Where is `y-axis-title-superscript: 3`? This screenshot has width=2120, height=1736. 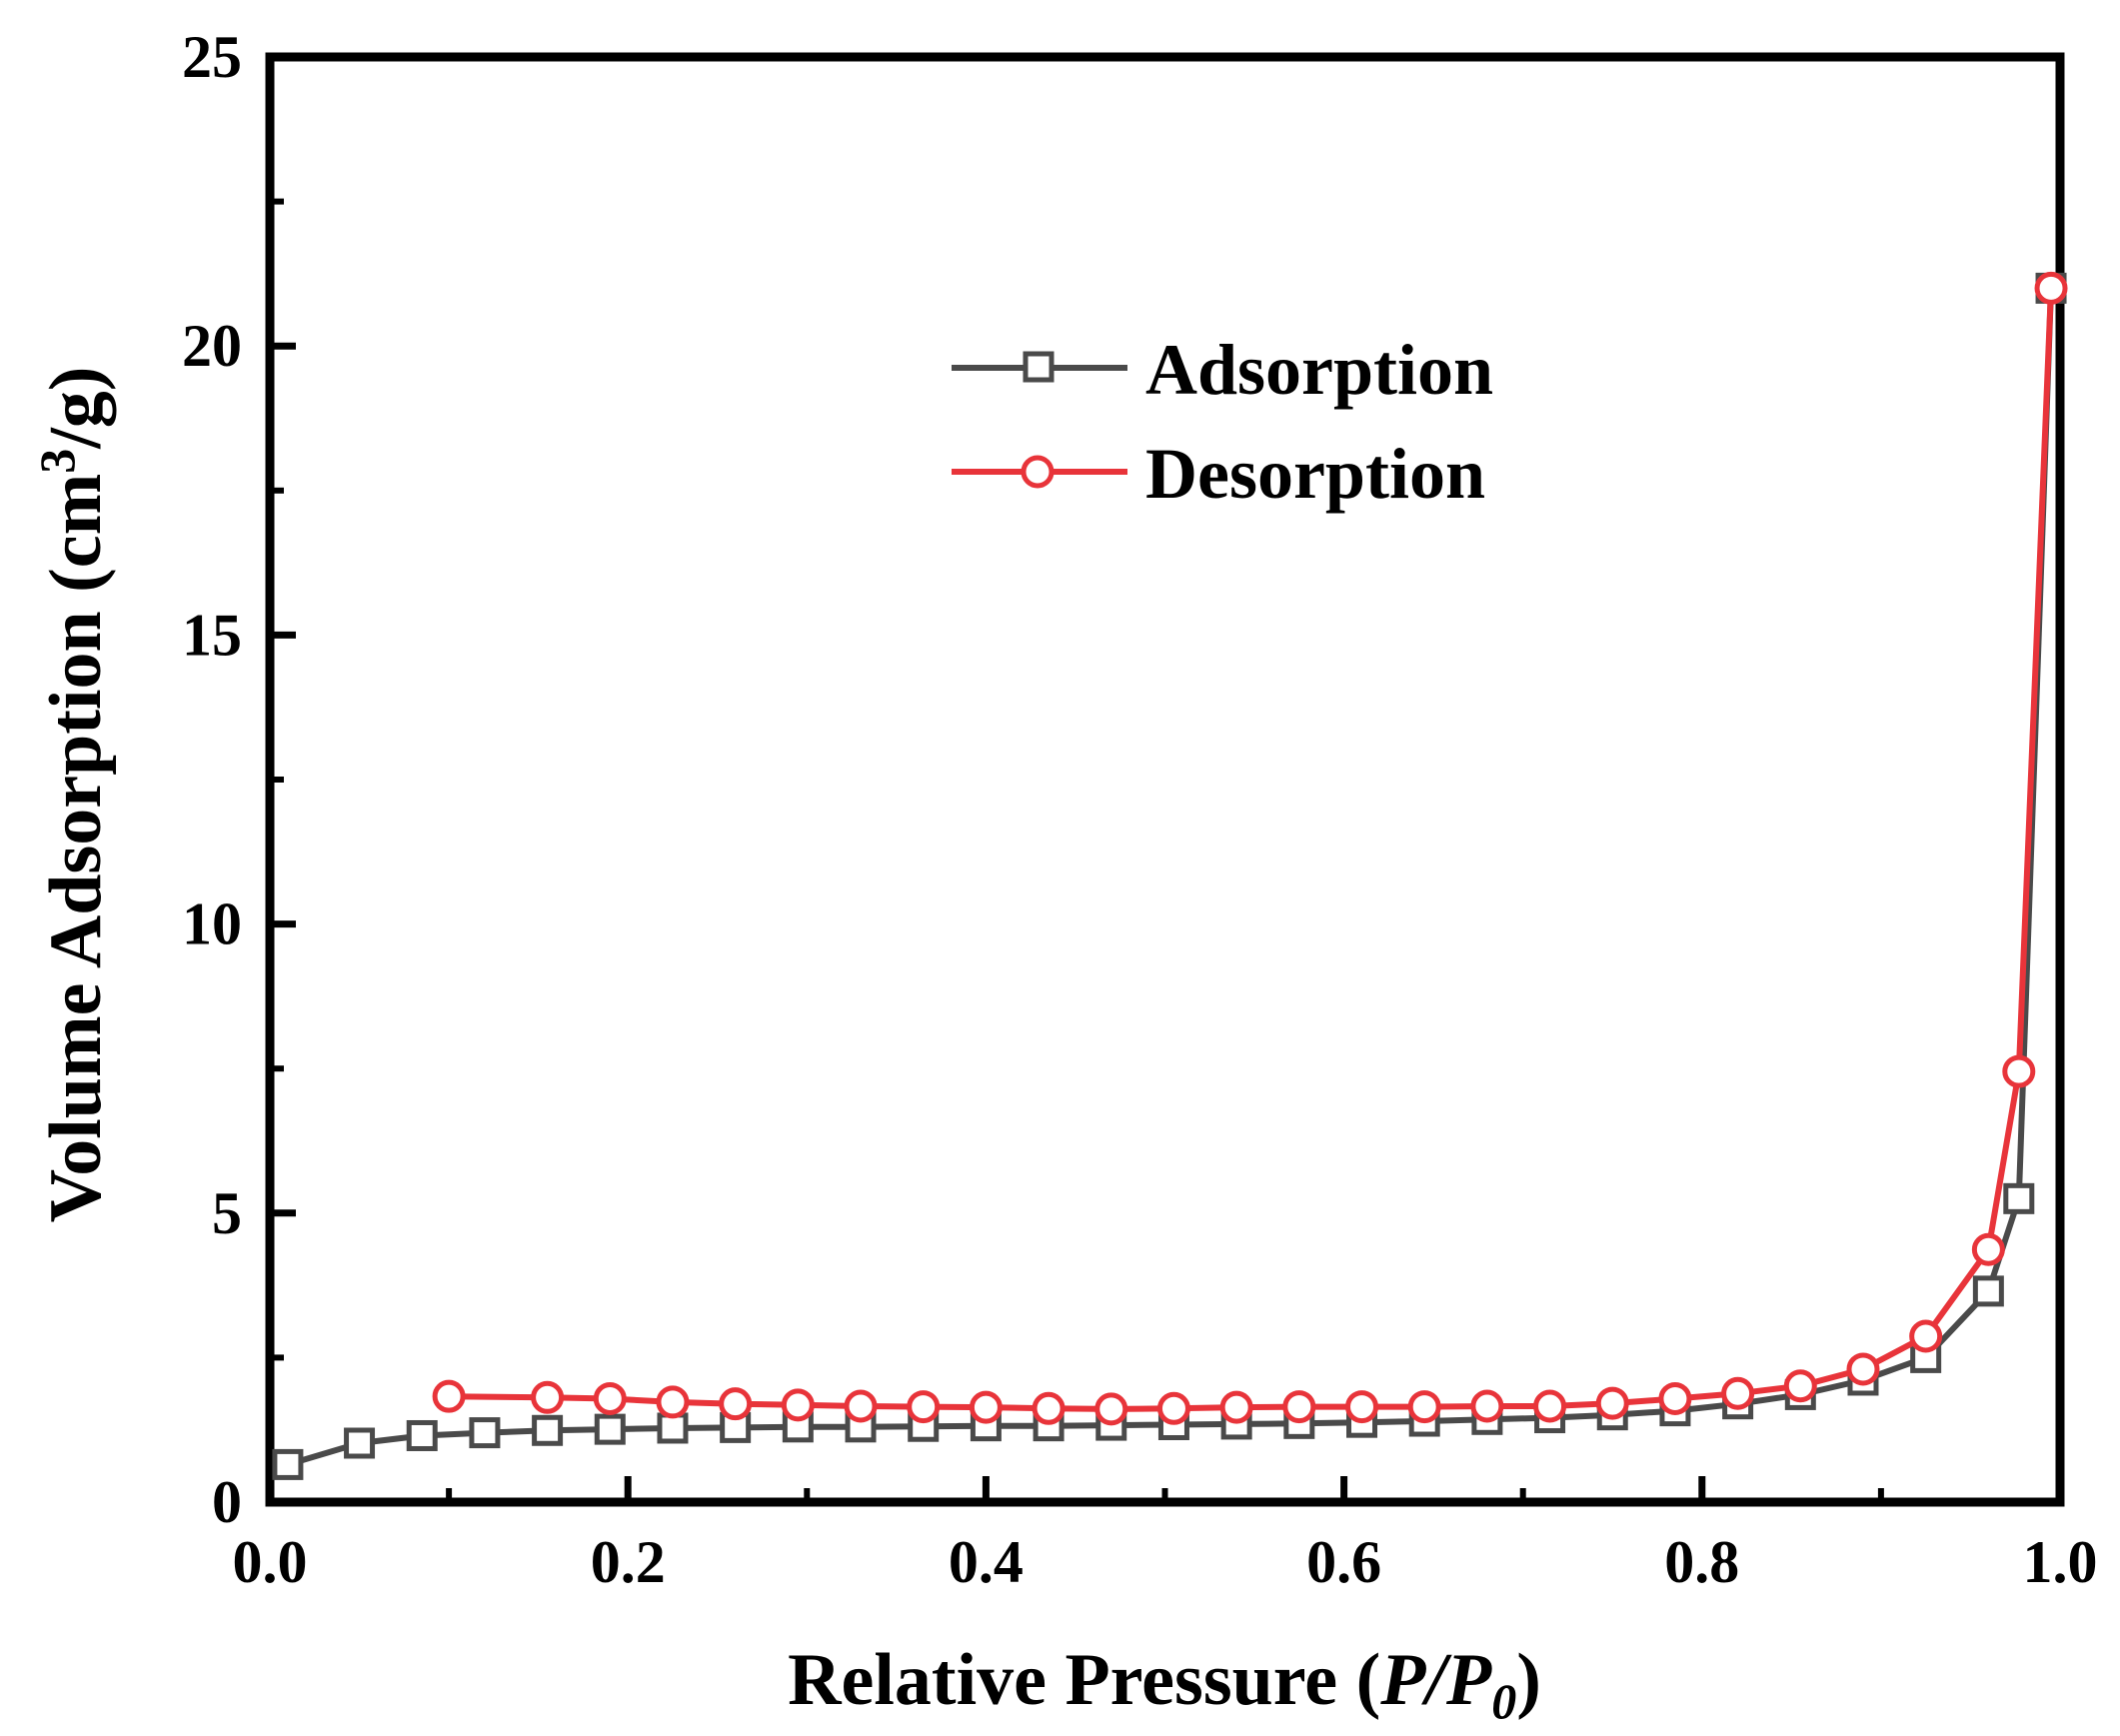
y-axis-title-superscript: 3 is located at coordinates (57, 461).